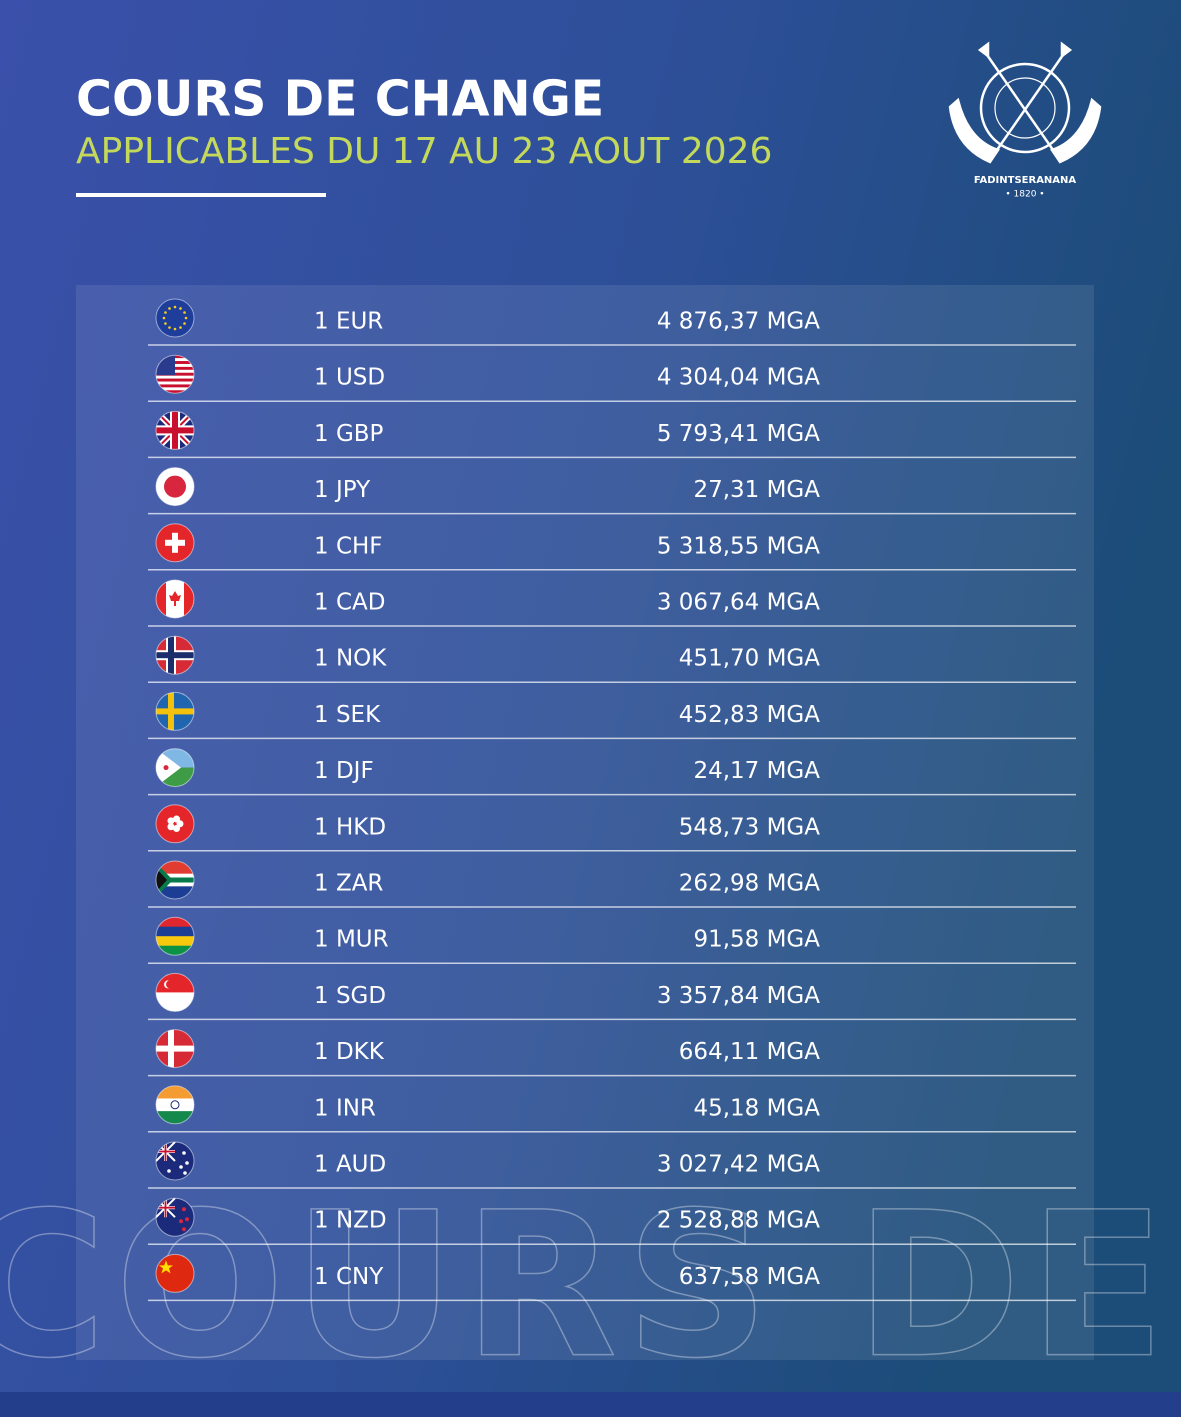  What do you see at coordinates (348, 322) in the screenshot?
I see `currency: 1 EUR` at bounding box center [348, 322].